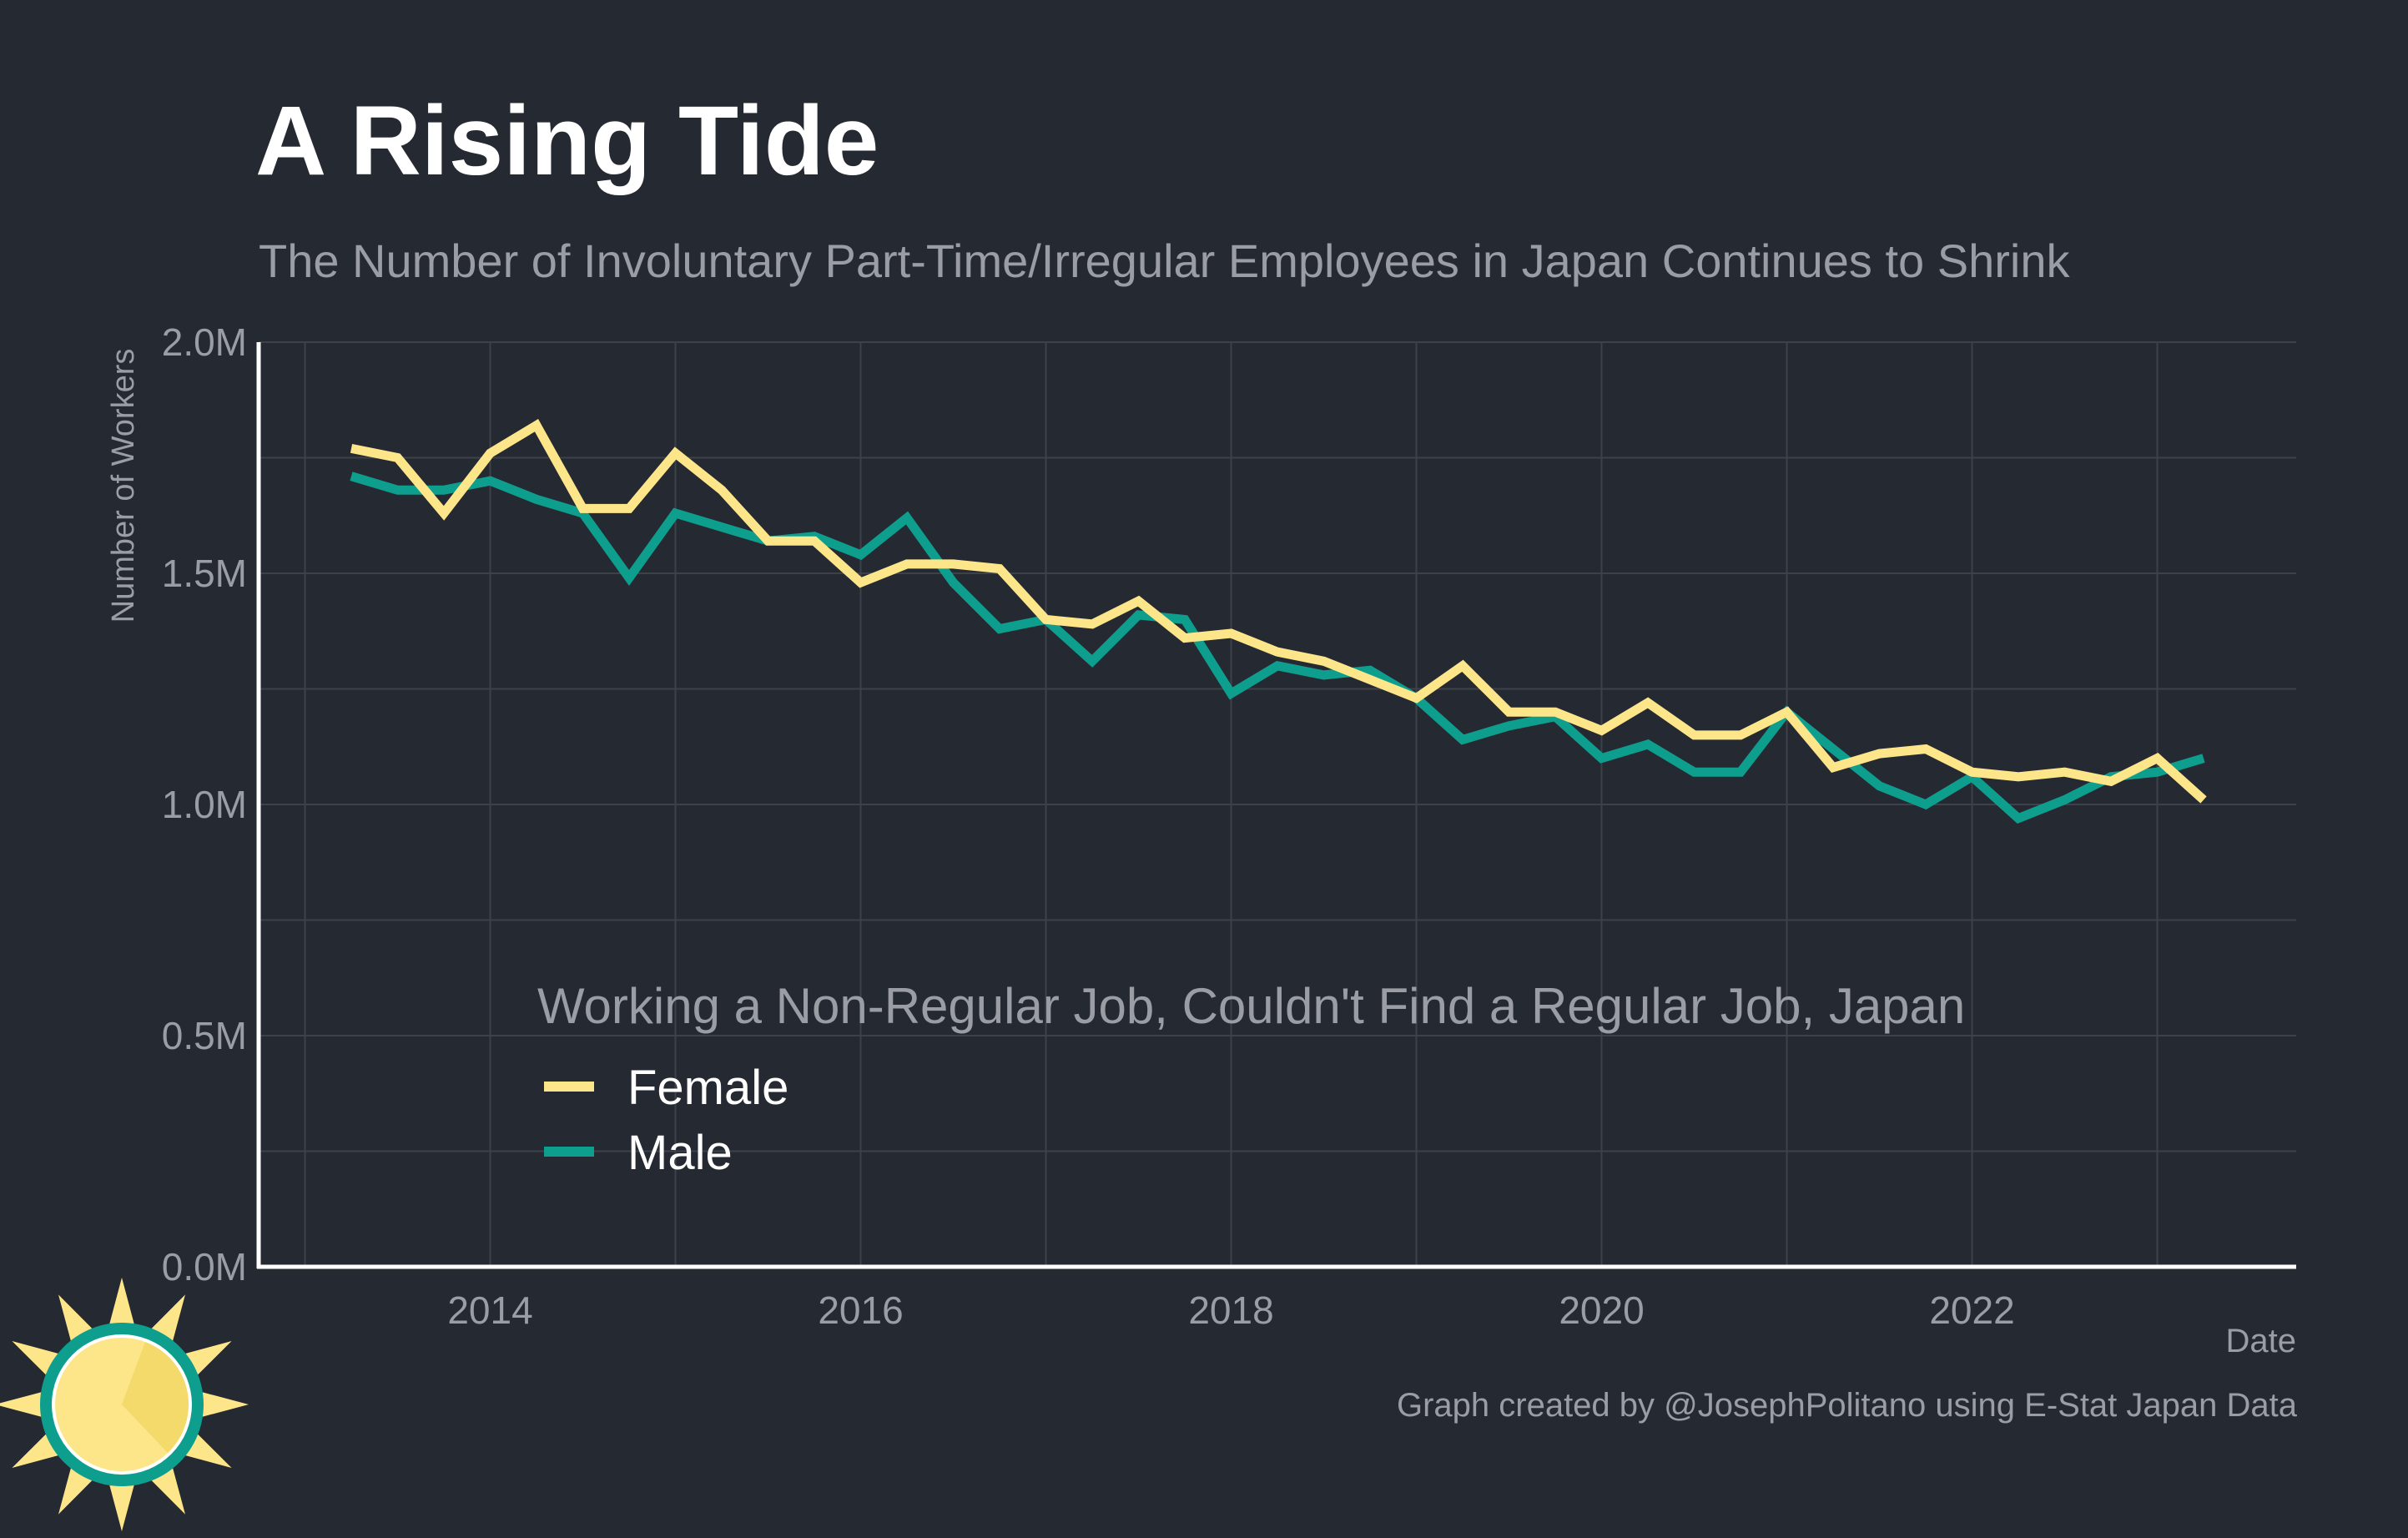 The image size is (2408, 1538). What do you see at coordinates (707, 1088) in the screenshot?
I see `legend-label-female: Female` at bounding box center [707, 1088].